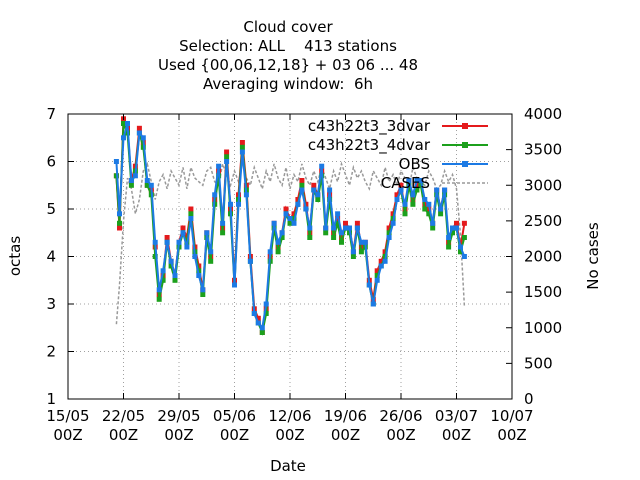  Describe the element at coordinates (593, 256) in the screenshot. I see `y2-axis-label: No cases` at that location.